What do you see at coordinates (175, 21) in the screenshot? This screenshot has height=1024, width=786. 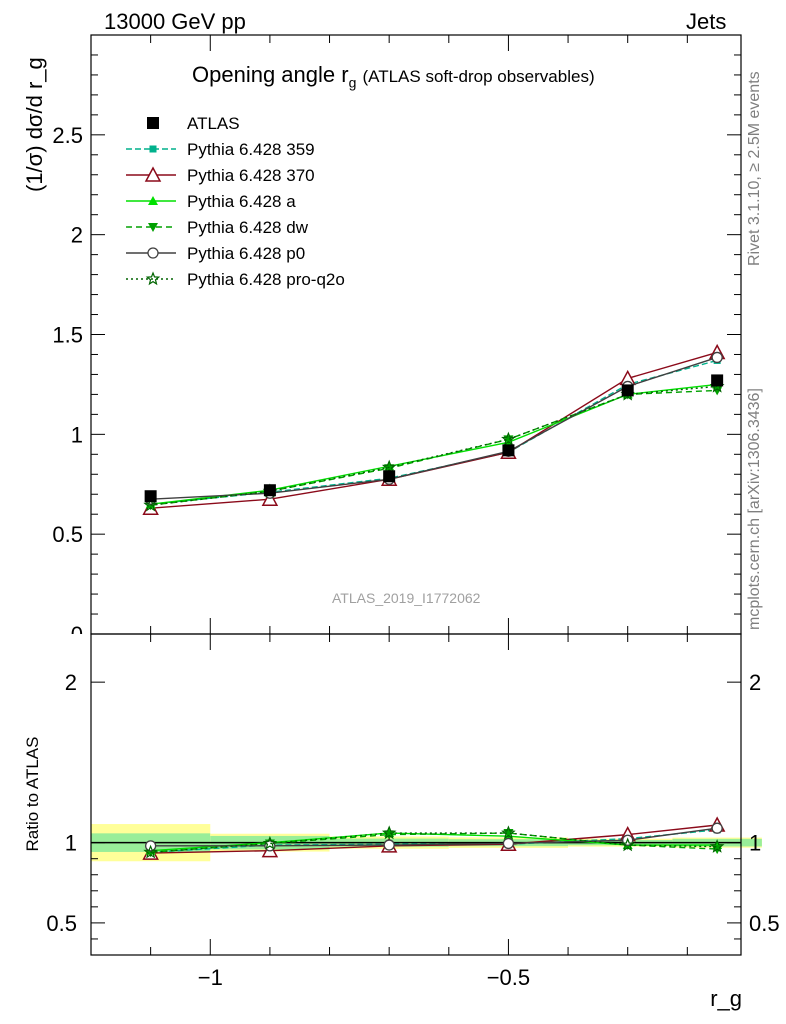 I see `header-left: 13000 GeV pp` at bounding box center [175, 21].